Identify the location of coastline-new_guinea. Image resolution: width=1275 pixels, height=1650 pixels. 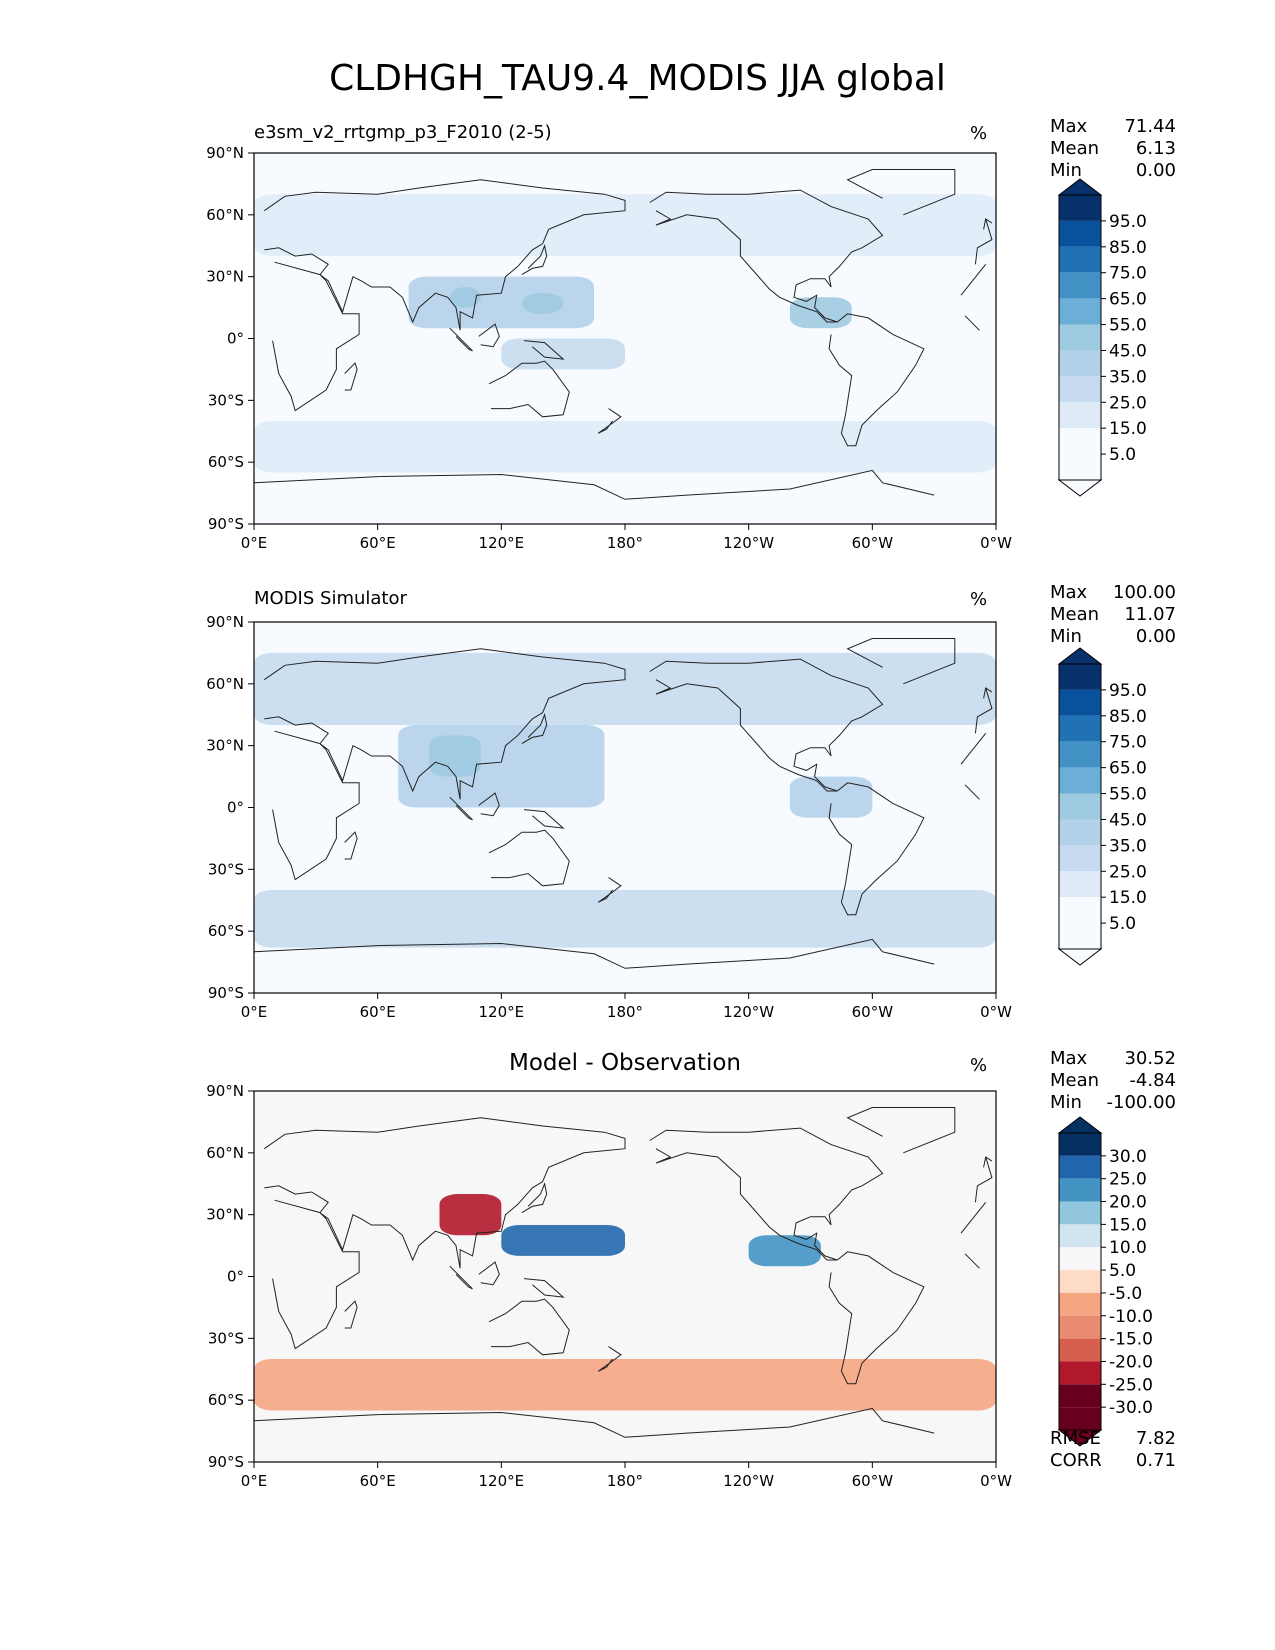
(544, 819).